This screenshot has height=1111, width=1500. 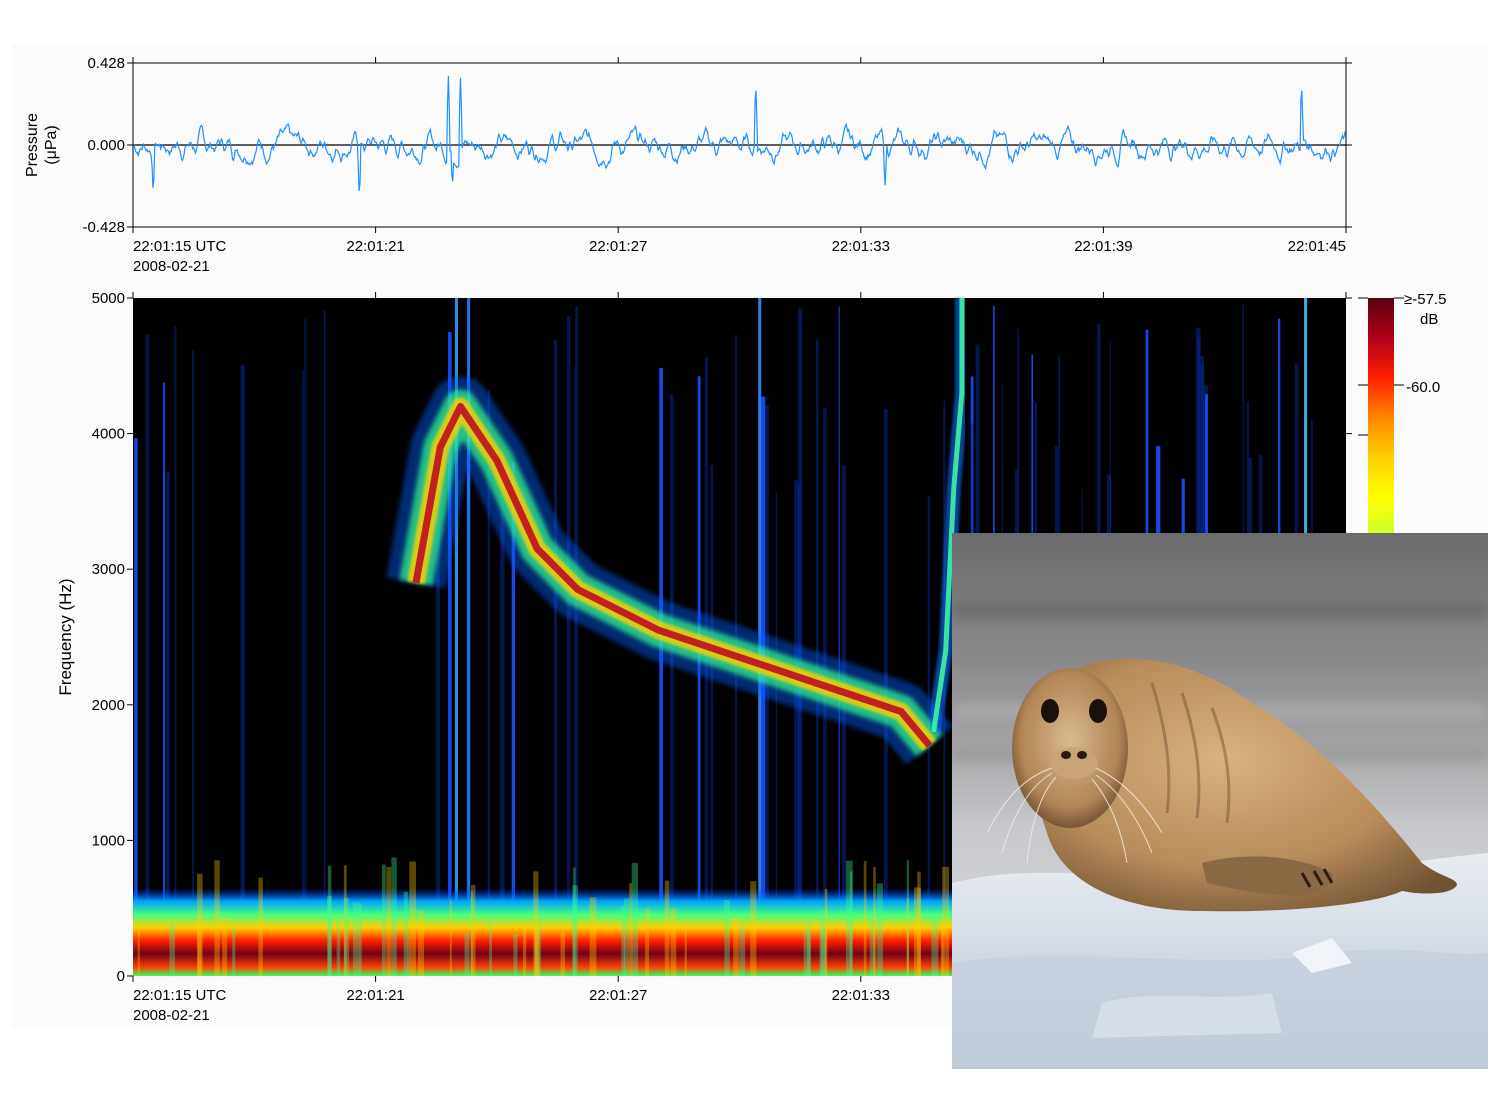 What do you see at coordinates (51, 144) in the screenshot?
I see `waveform-ylabel-line: (μPa)` at bounding box center [51, 144].